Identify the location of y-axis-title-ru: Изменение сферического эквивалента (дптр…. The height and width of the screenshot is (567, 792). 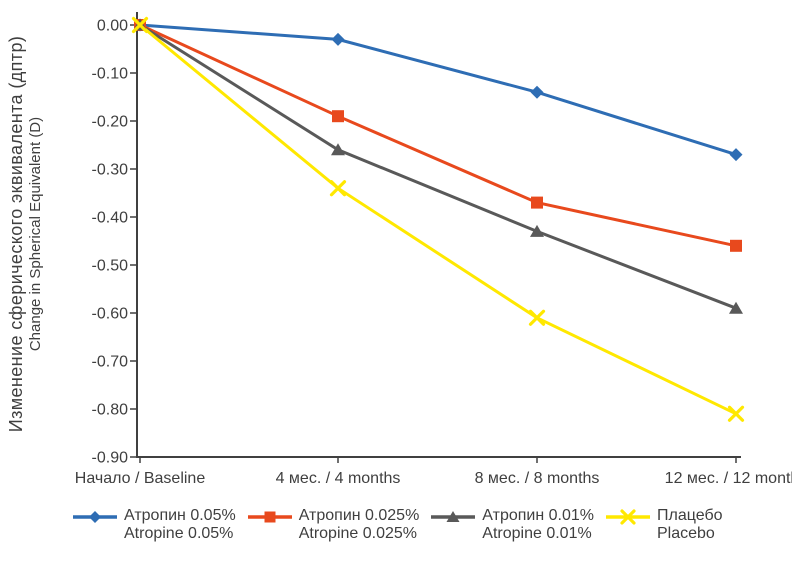
(16, 234).